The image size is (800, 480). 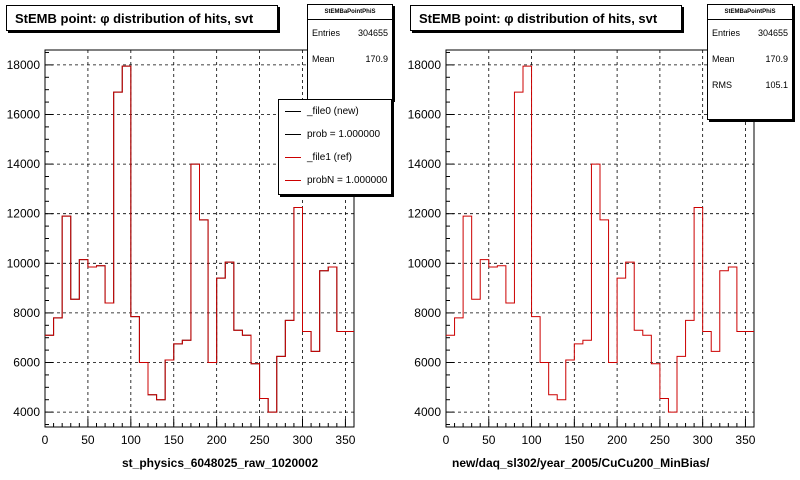 What do you see at coordinates (750, 59) in the screenshot?
I see `right-stats-mean-row: Mean 170.9` at bounding box center [750, 59].